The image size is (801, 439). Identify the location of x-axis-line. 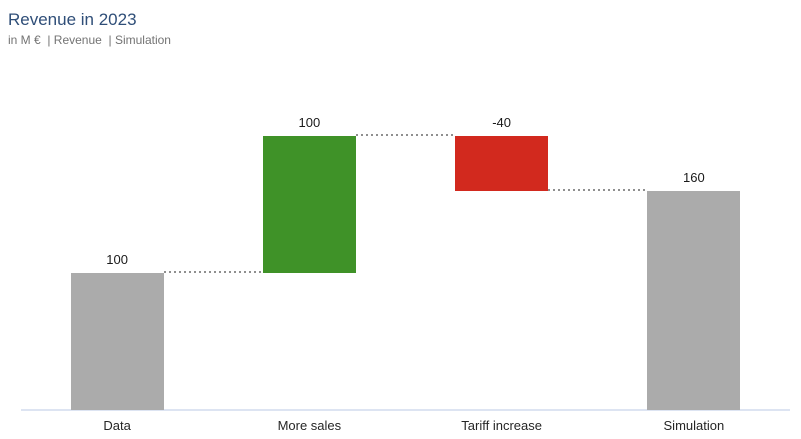
(405, 410).